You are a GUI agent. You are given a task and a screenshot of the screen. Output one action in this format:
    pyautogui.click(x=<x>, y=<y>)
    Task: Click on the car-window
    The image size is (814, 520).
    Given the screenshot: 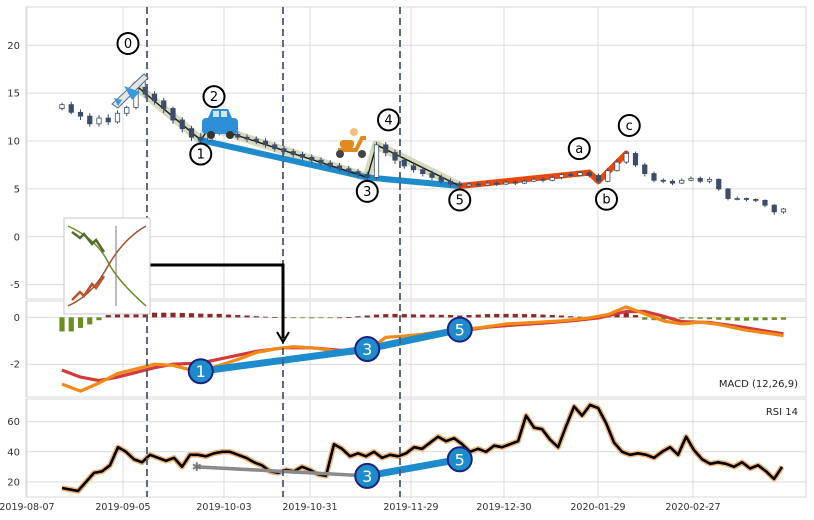 What is the action you would take?
    pyautogui.click(x=216, y=114)
    